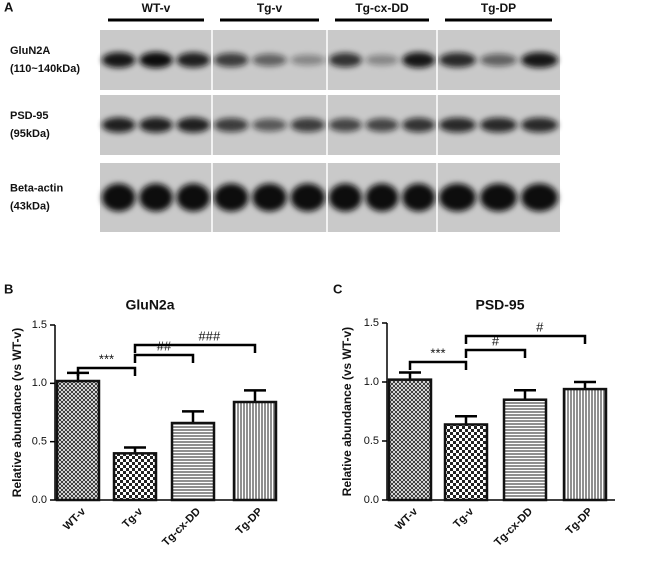  Describe the element at coordinates (156, 8) in the screenshot. I see `group-label: WT-v` at that location.